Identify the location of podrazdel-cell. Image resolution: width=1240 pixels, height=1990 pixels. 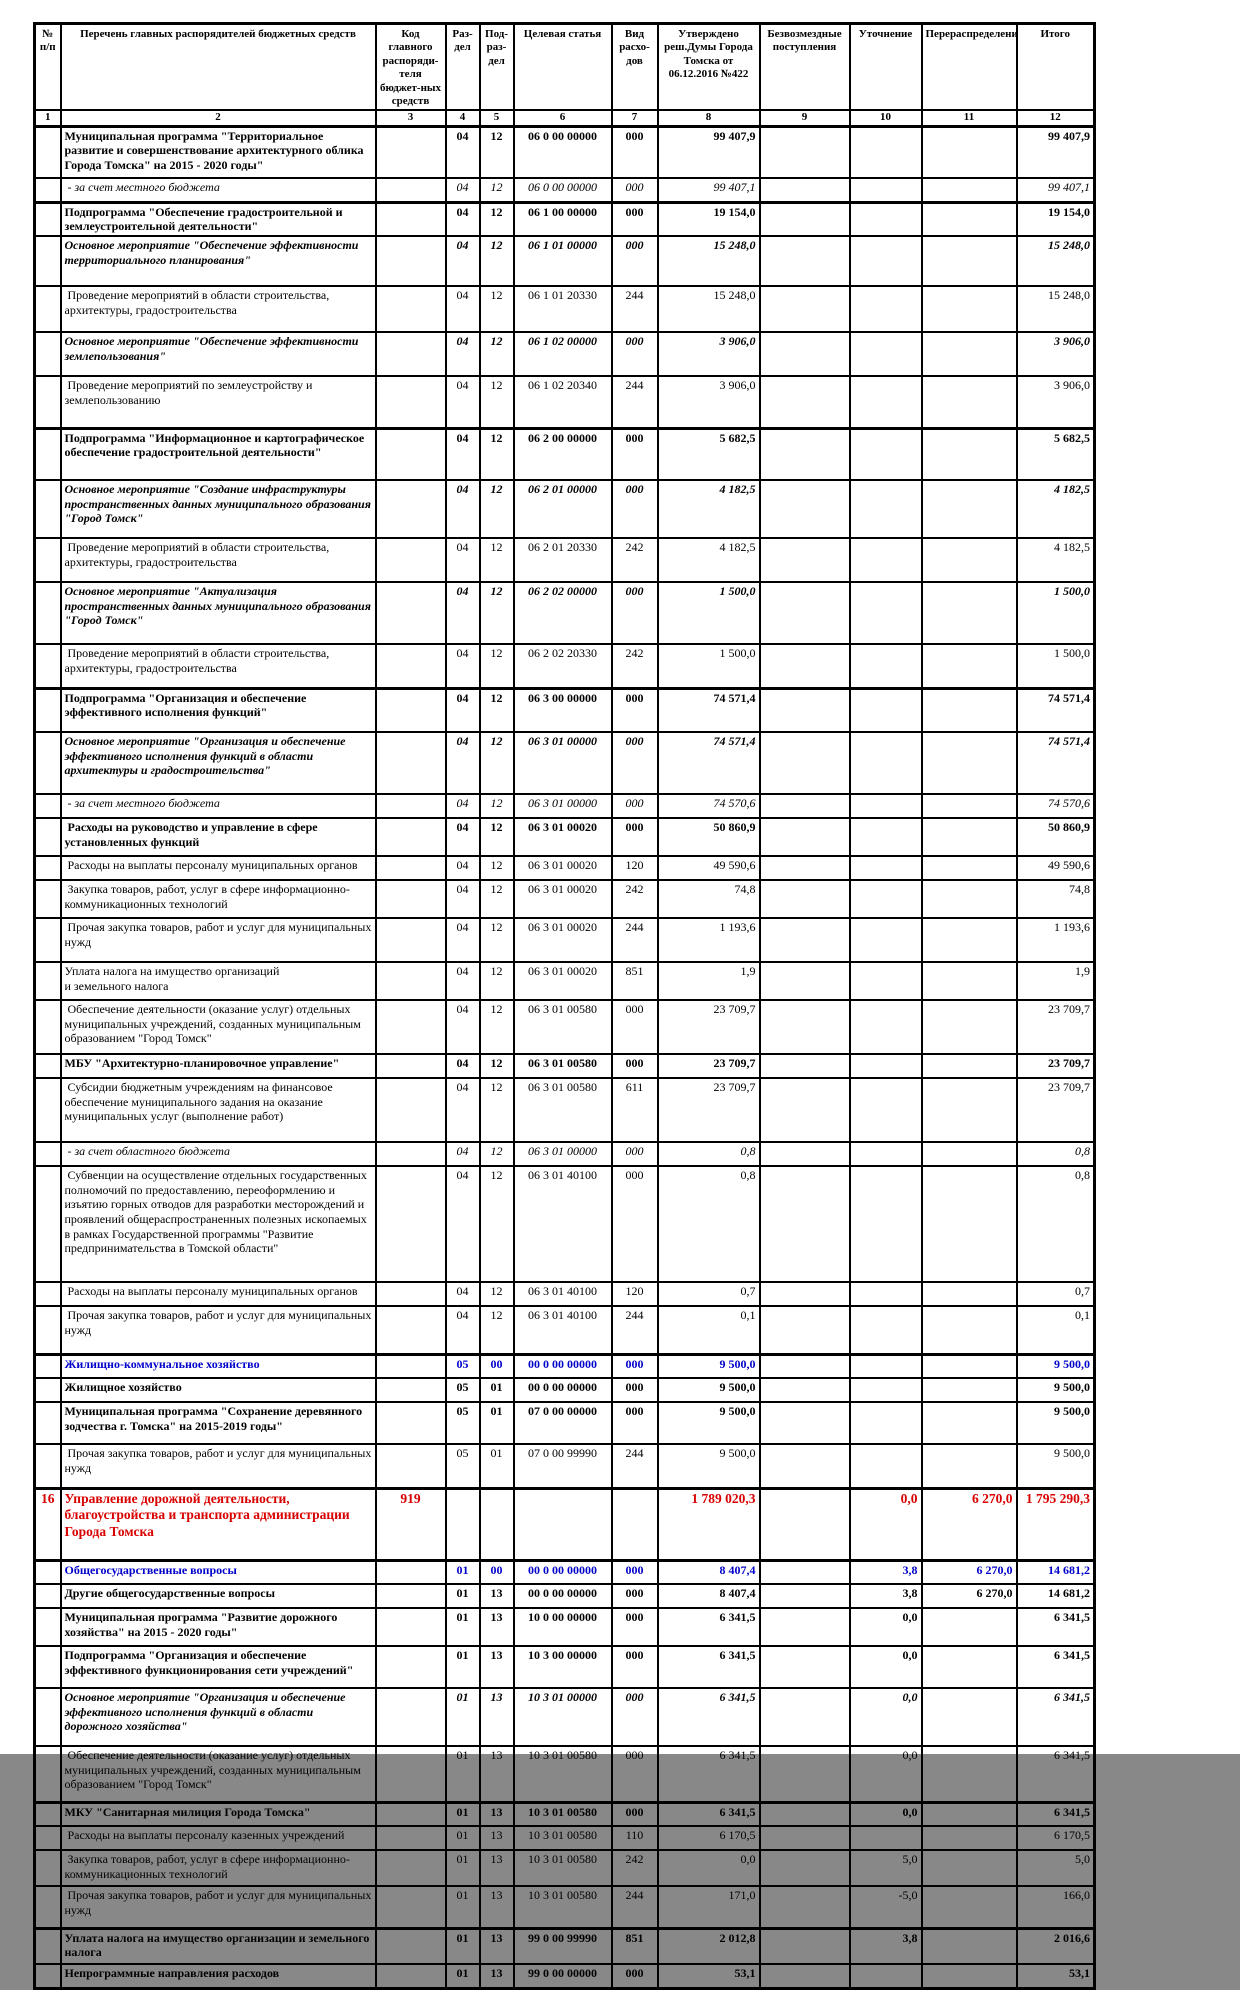
(496, 1524).